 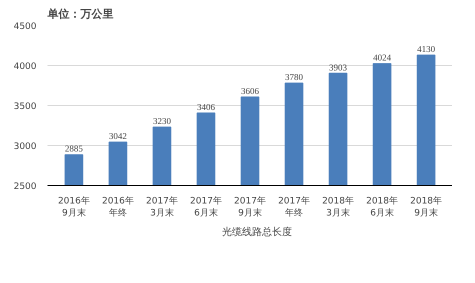 What do you see at coordinates (294, 207) in the screenshot?
I see `x-tick-label: 2017年年终` at bounding box center [294, 207].